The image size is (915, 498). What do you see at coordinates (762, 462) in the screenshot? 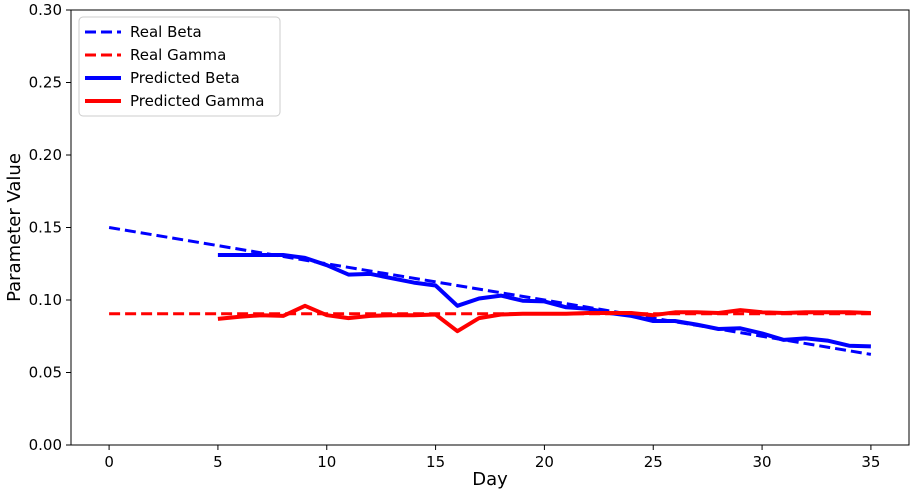
I see `x-tick-label: 30` at bounding box center [762, 462].